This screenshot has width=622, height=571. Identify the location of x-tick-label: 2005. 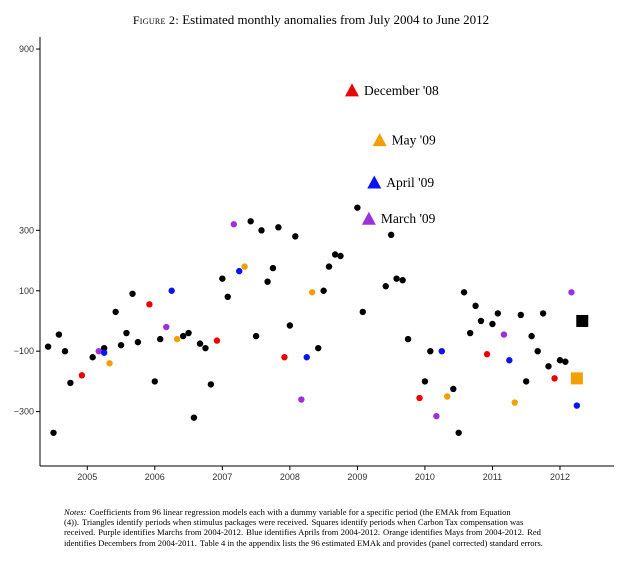
(87, 477).